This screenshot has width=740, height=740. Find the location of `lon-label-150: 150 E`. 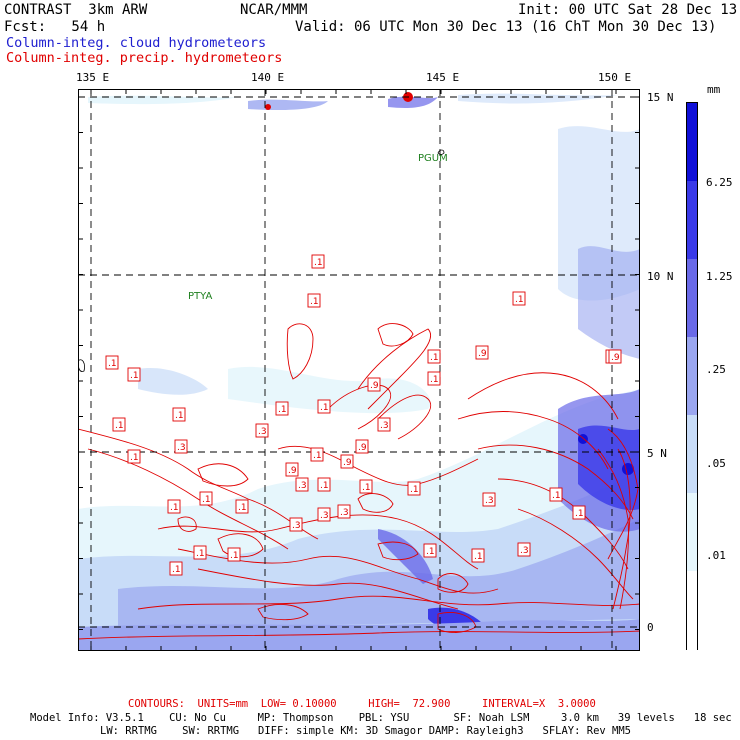

lon-label-150: 150 E is located at coordinates (615, 77).